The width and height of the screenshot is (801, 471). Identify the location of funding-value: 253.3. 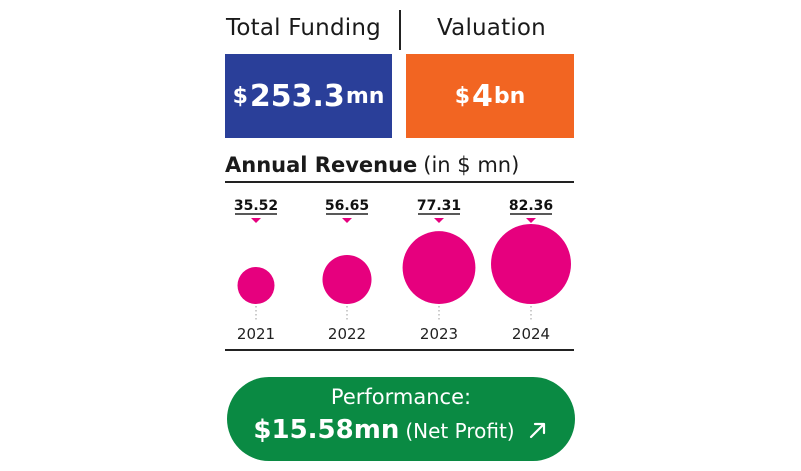
(297, 96).